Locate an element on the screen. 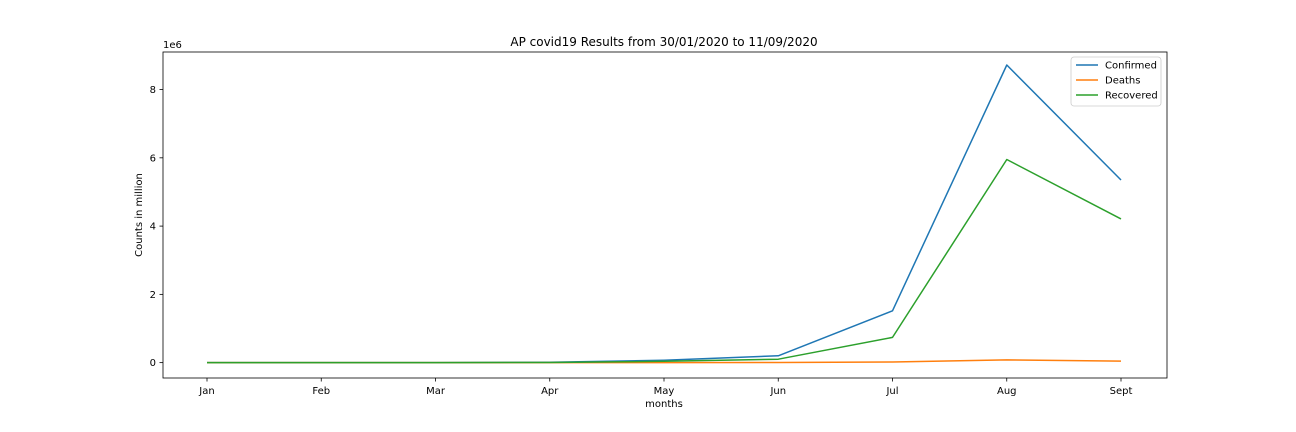 The width and height of the screenshot is (1296, 432). x-tick-label: Jul is located at coordinates (891, 391).